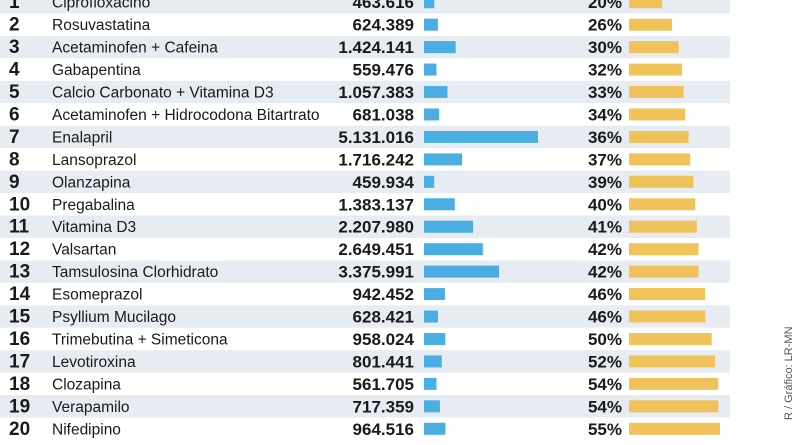 Image resolution: width=800 pixels, height=445 pixels. What do you see at coordinates (19, 406) in the screenshot?
I see `rank-label: 19` at bounding box center [19, 406].